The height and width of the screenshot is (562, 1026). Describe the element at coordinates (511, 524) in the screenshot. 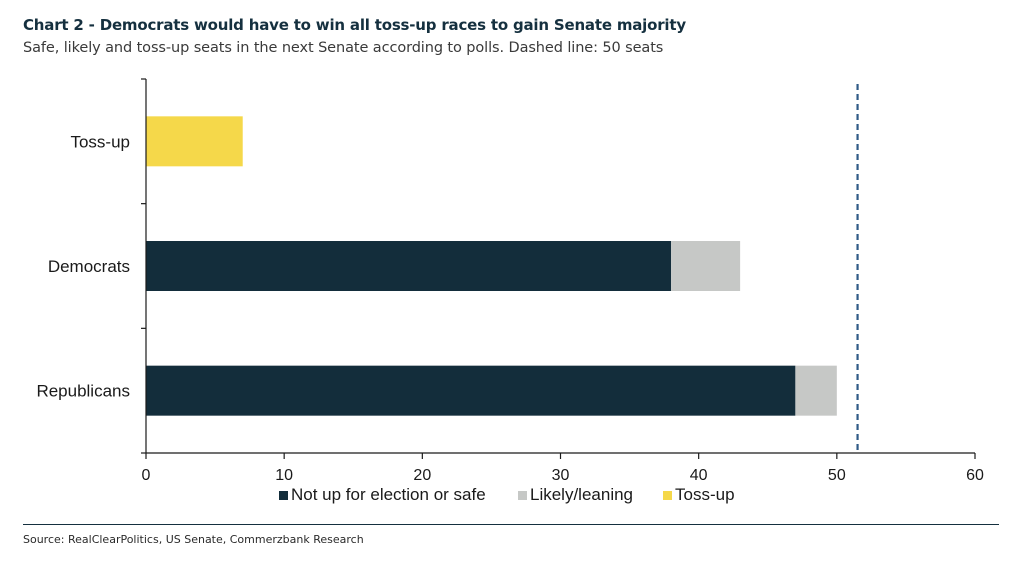

I see `source-divider` at that location.